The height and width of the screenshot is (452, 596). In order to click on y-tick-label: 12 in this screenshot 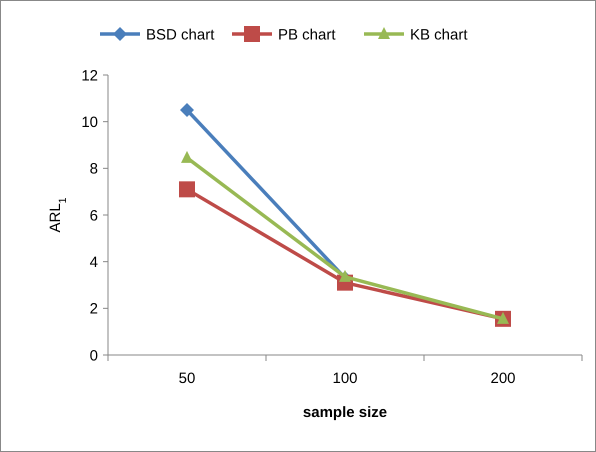, I will do `click(89, 75)`.